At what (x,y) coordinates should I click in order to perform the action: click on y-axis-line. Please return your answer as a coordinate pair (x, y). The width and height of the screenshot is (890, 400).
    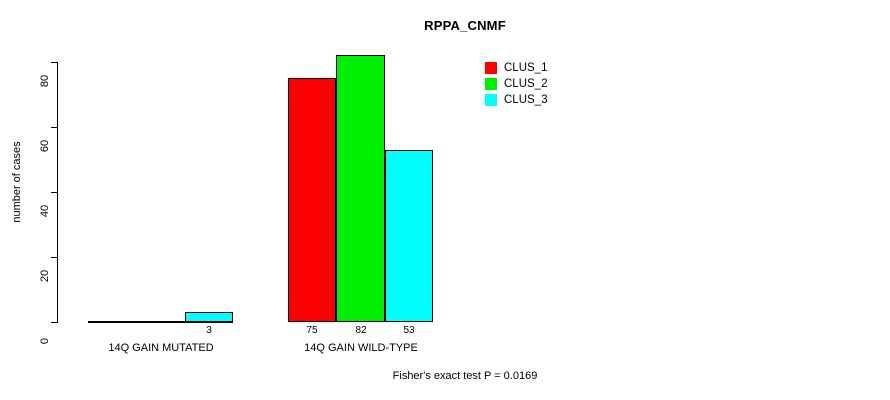
    Looking at the image, I should click on (57, 192).